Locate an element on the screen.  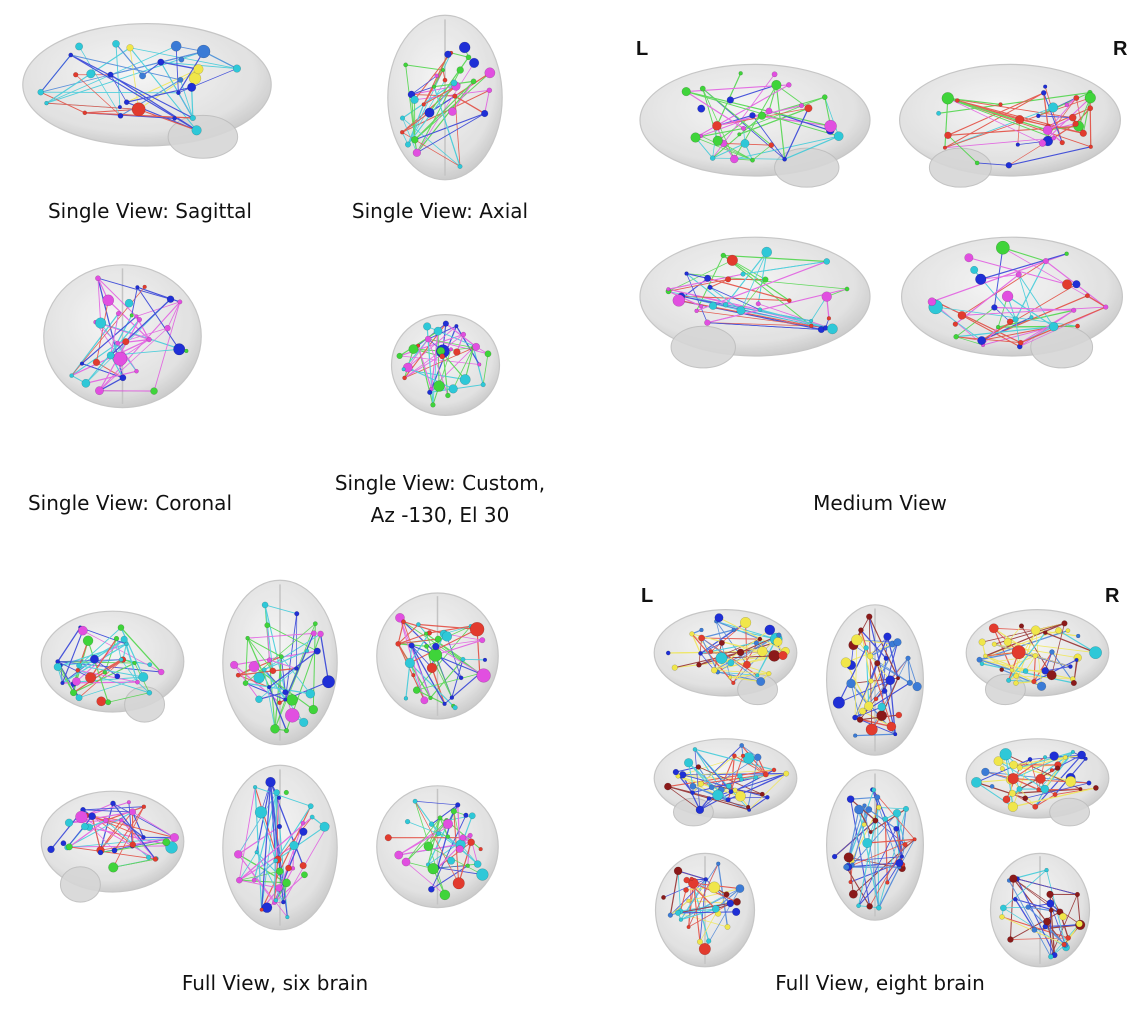
caption-sagittal: Single View: Sagittal is located at coordinates (149, 211).